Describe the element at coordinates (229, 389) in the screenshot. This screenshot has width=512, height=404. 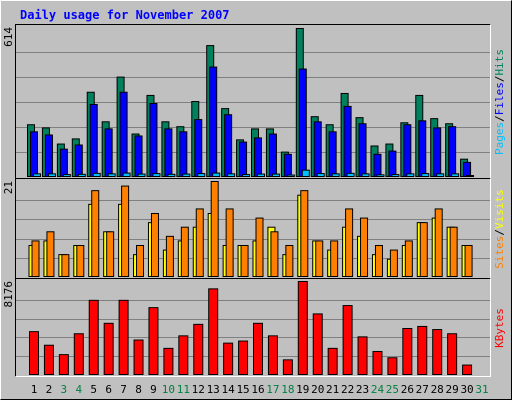
I see `x-tick-label: 14` at that location.